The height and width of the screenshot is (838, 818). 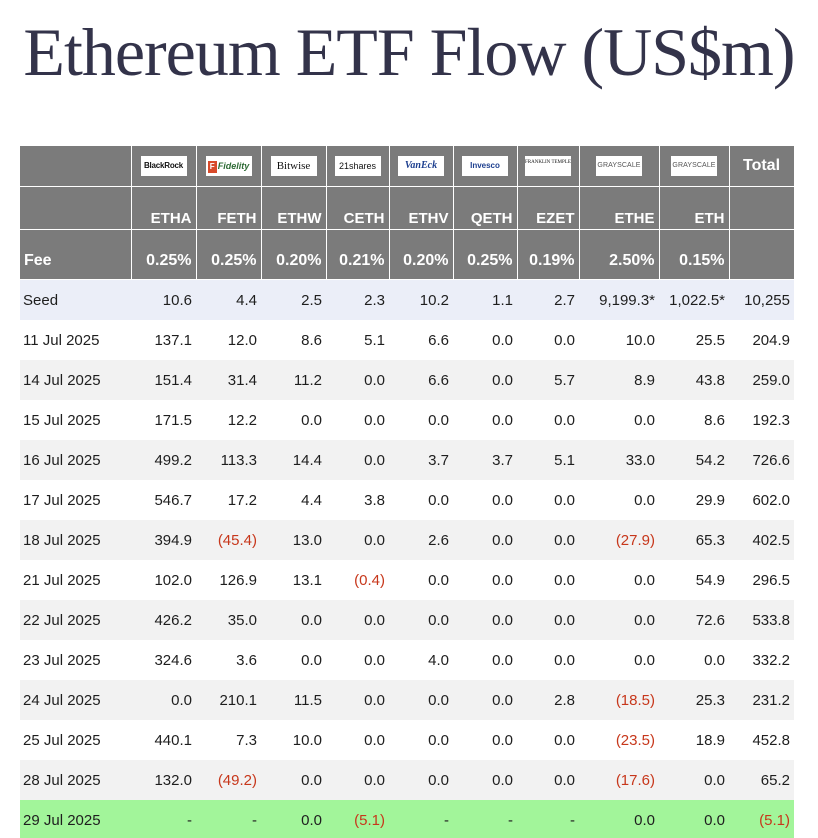 I want to click on date-cell: 15 Jul 2025, so click(x=75, y=420).